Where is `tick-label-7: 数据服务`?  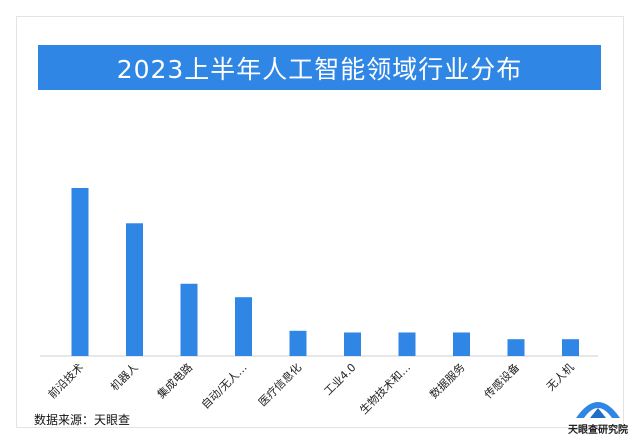
tick-label-7: 数据服务 is located at coordinates (447, 380).